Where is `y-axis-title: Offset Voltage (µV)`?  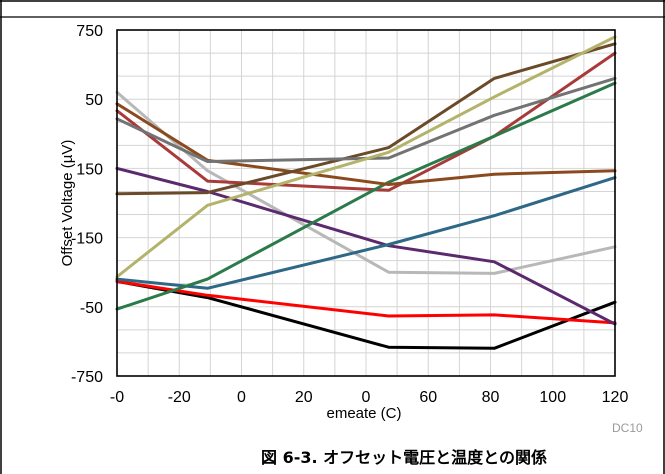
y-axis-title: Offset Voltage (µV) is located at coordinates (67, 203).